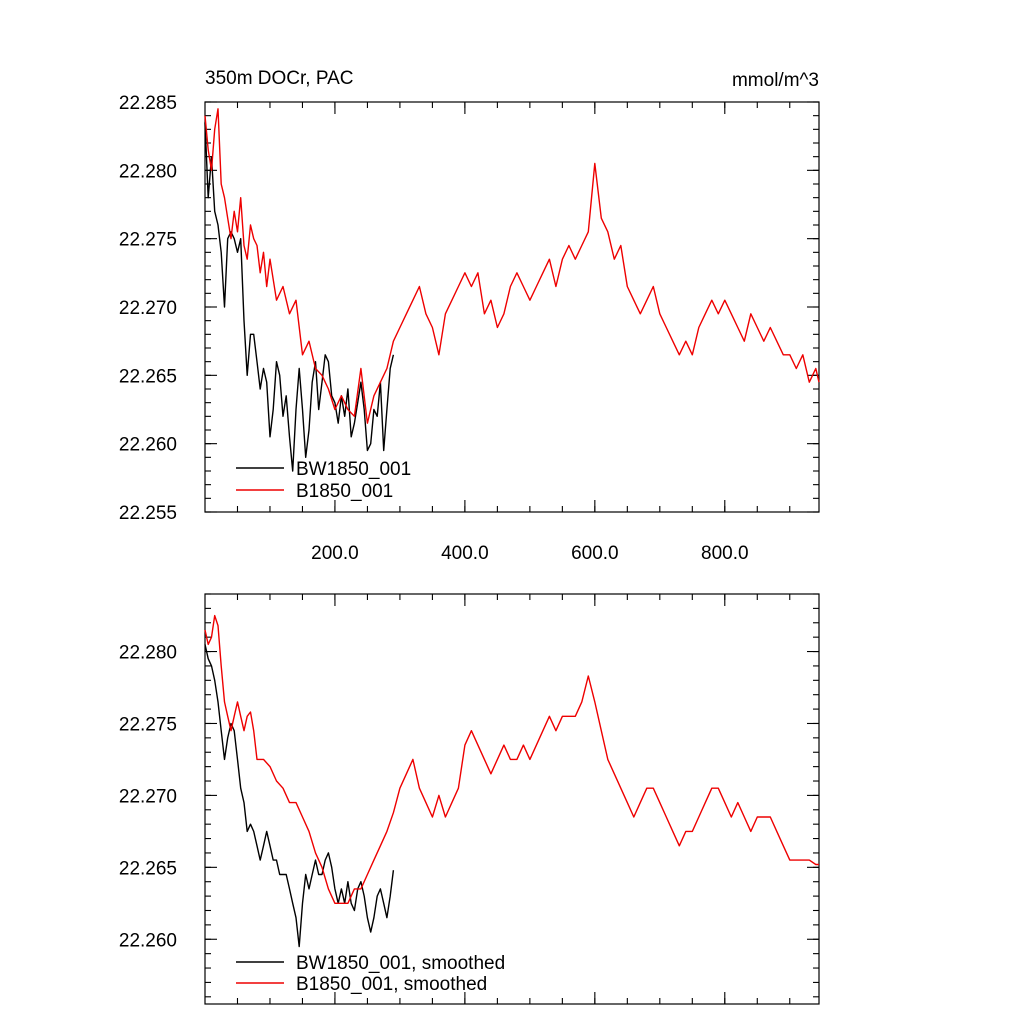 The image size is (1024, 1024). I want to click on bottom-ytick-label: 22.270, so click(148, 796).